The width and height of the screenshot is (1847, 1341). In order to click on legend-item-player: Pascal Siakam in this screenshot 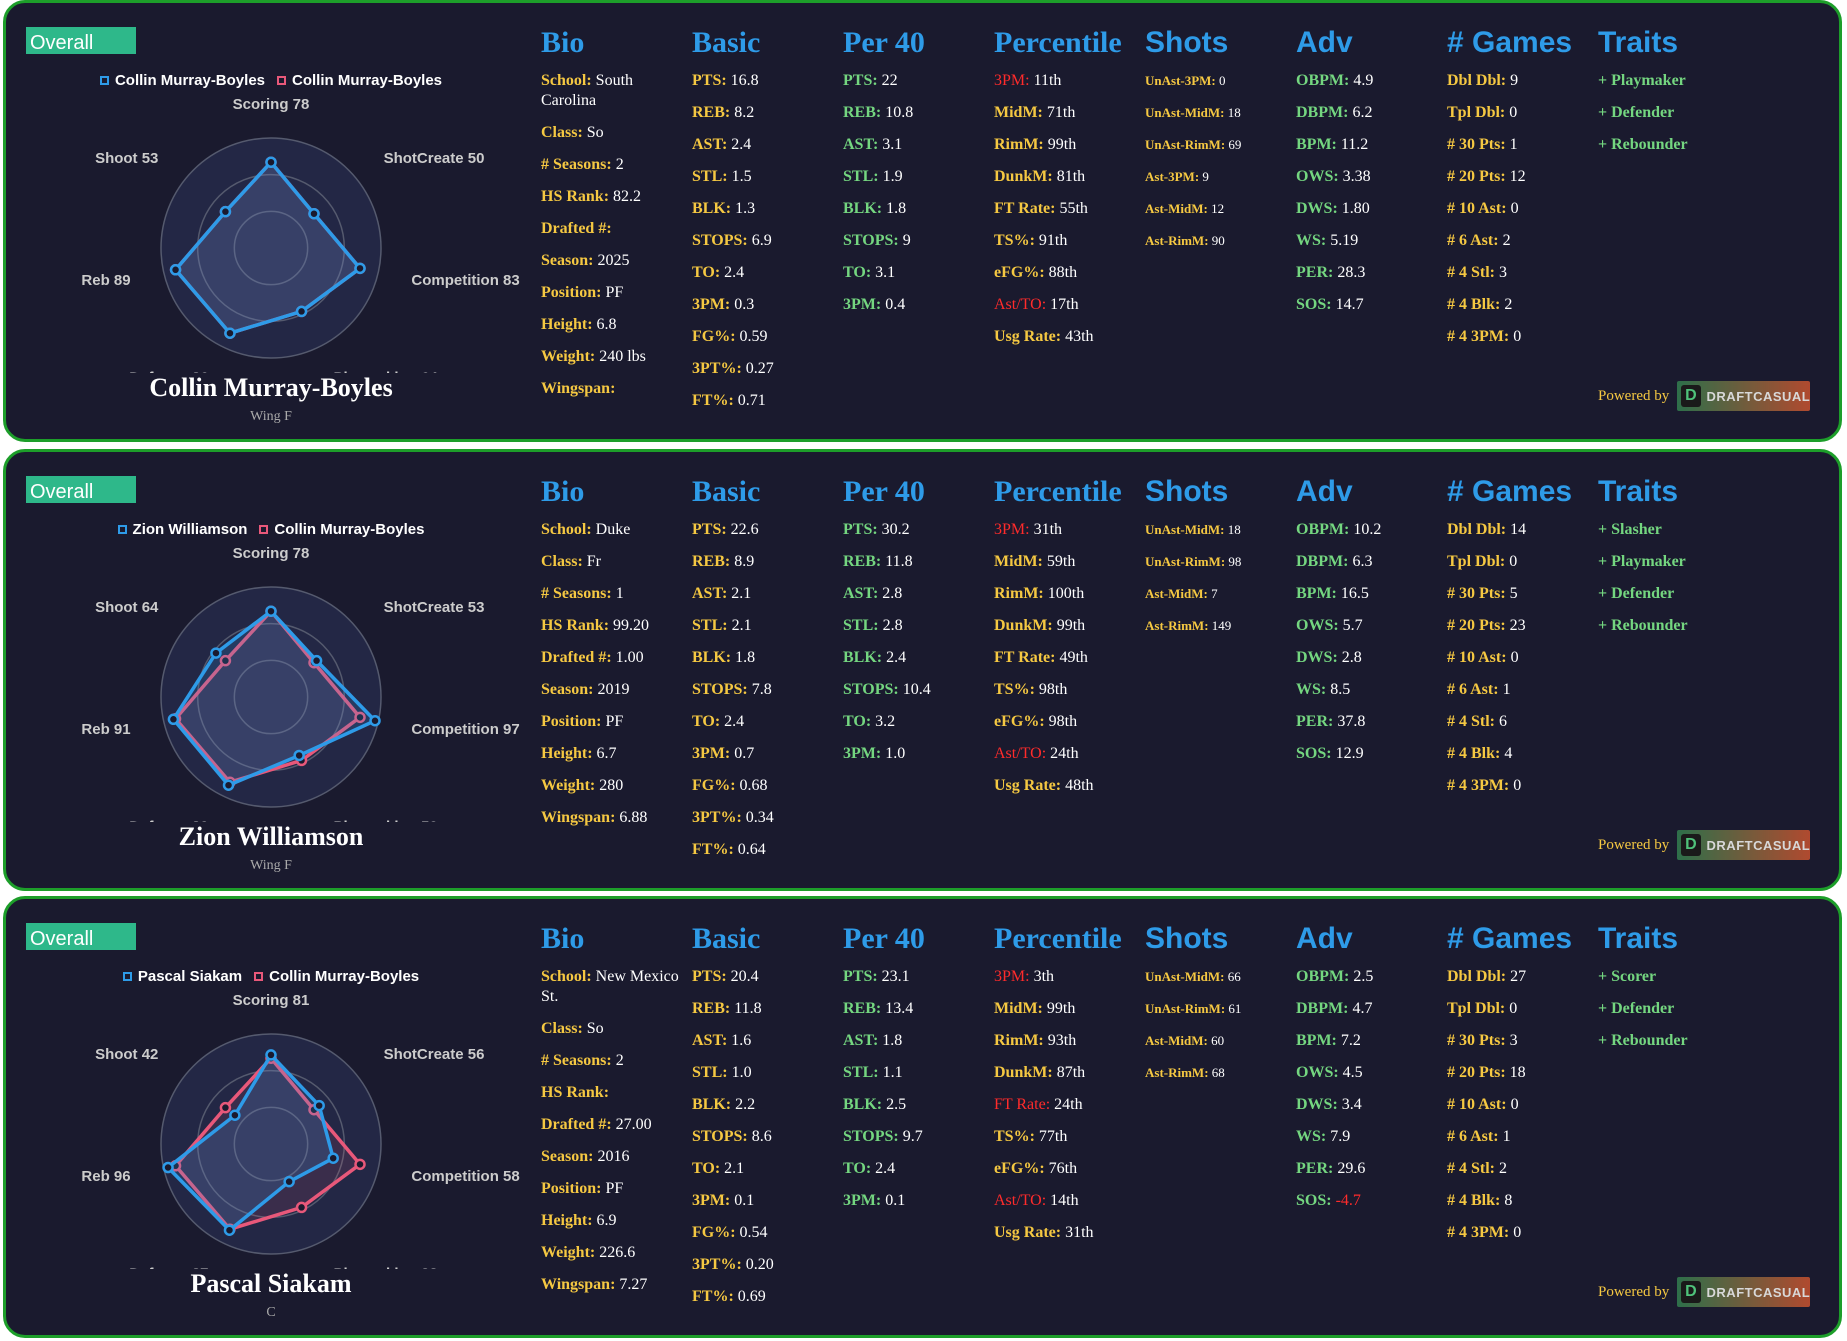, I will do `click(182, 976)`.